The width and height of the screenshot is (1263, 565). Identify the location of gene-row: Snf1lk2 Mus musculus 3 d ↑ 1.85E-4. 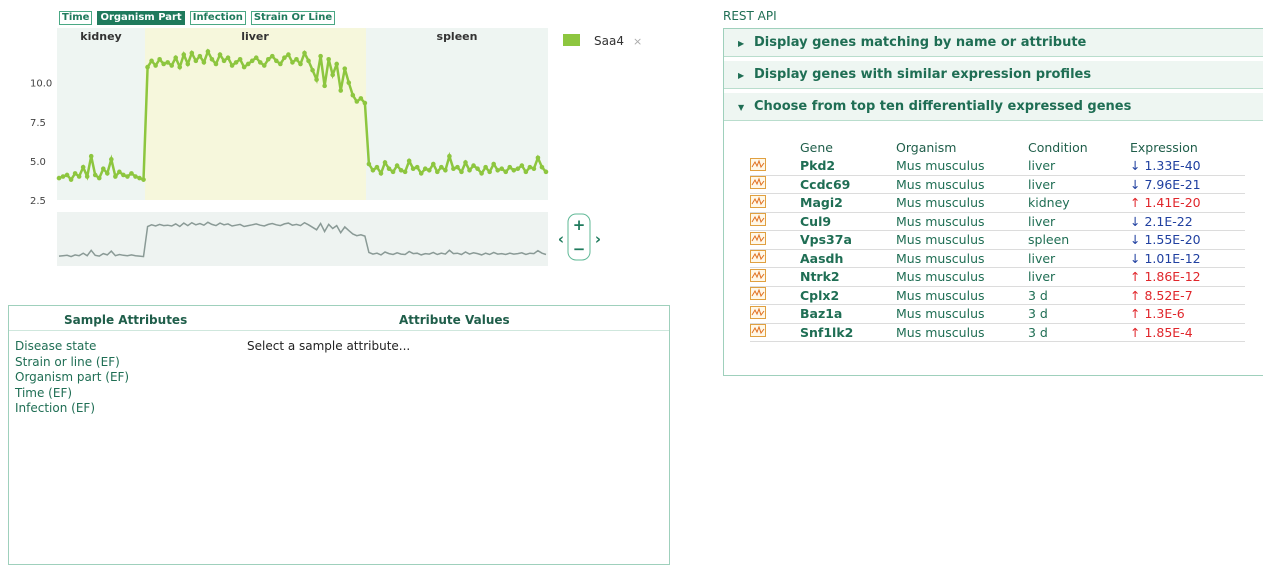
(997, 332).